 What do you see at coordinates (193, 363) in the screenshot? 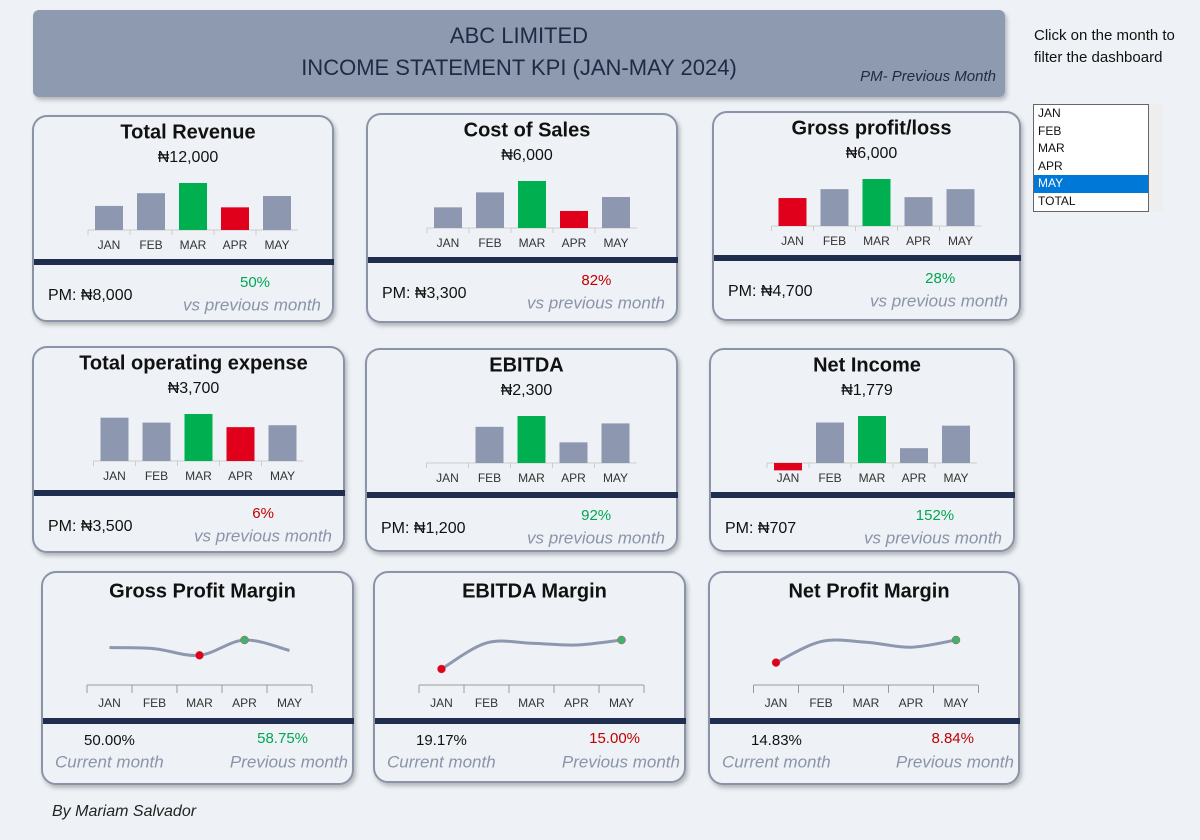
I see `card-title: Total operating expense` at bounding box center [193, 363].